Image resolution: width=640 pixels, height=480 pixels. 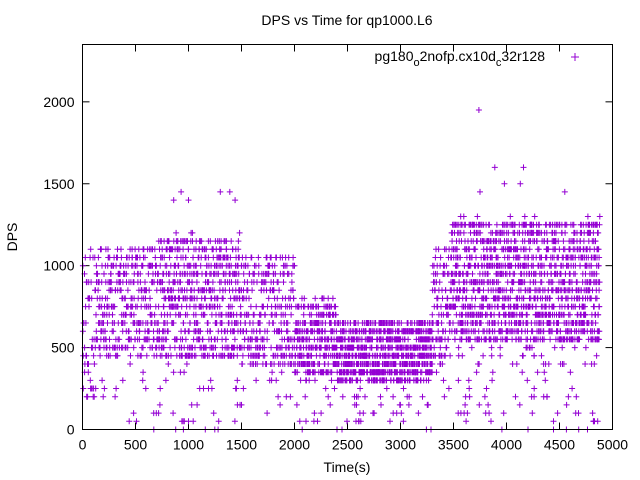 I want to click on chart-title: DPS vs Time for qp1000.L6, so click(x=346, y=20).